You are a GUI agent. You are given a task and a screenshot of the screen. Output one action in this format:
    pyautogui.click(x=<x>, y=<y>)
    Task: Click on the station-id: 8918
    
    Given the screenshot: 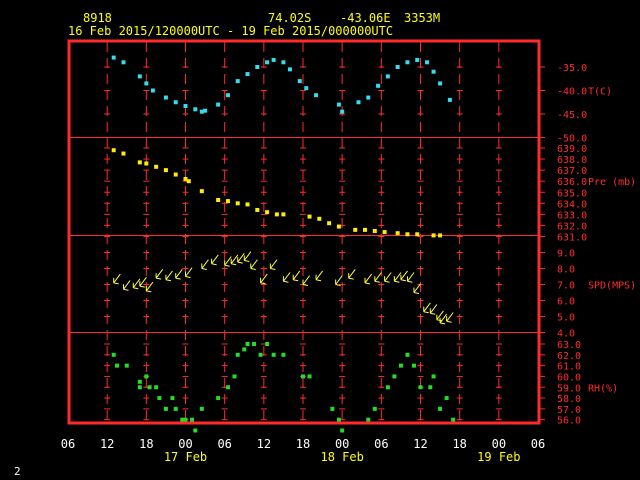 What is the action you would take?
    pyautogui.click(x=97, y=18)
    